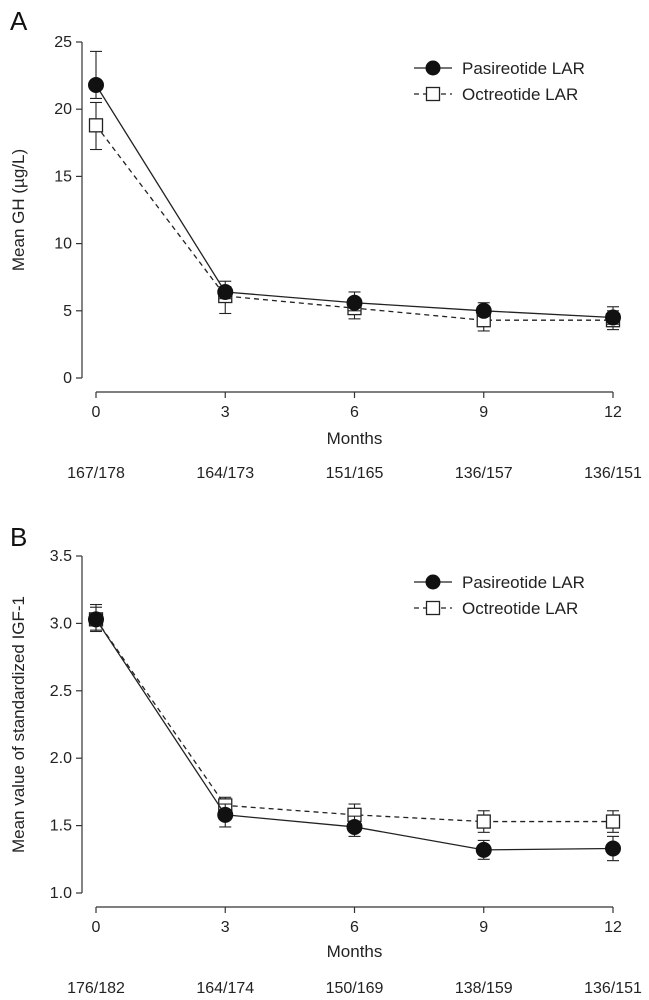 The image size is (649, 1000). Describe the element at coordinates (96, 988) in the screenshot. I see `n-at-risk-label: 176/182` at that location.